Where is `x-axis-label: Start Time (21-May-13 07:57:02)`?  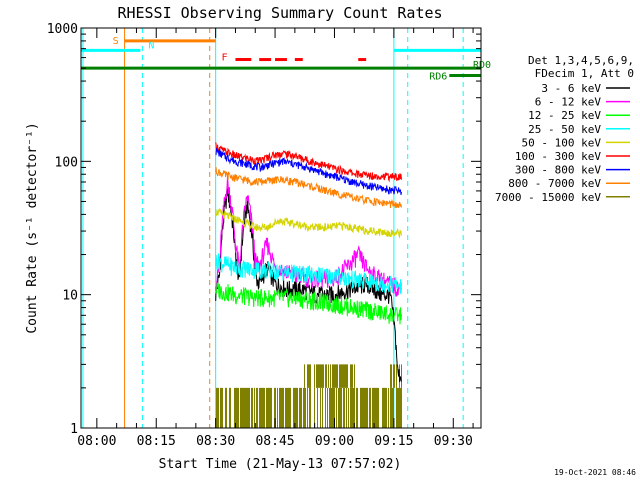 x-axis-label: Start Time (21-May-13 07:57:02) is located at coordinates (280, 464).